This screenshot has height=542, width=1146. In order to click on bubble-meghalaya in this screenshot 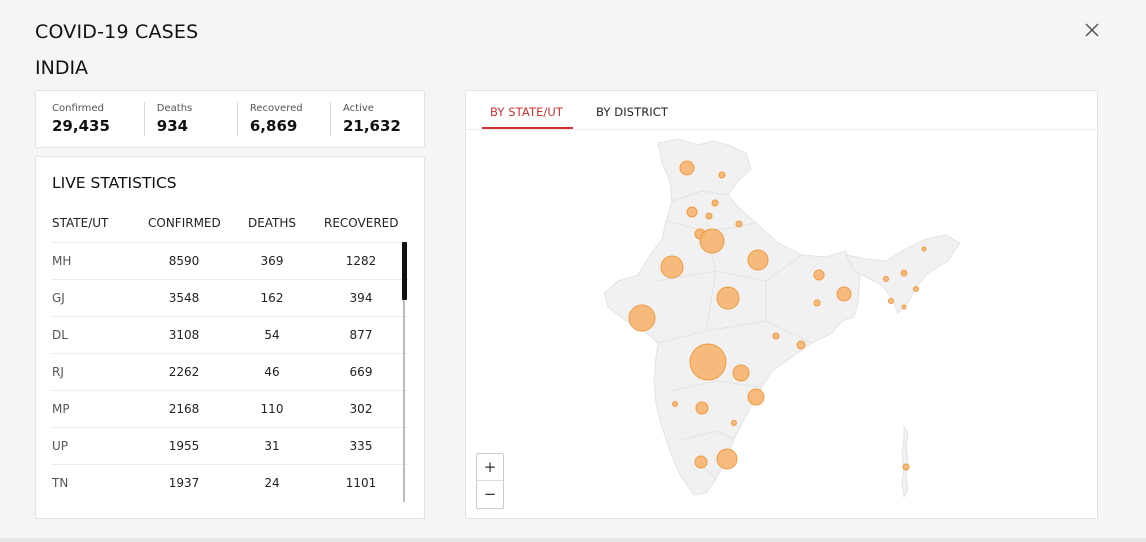, I will do `click(886, 279)`.